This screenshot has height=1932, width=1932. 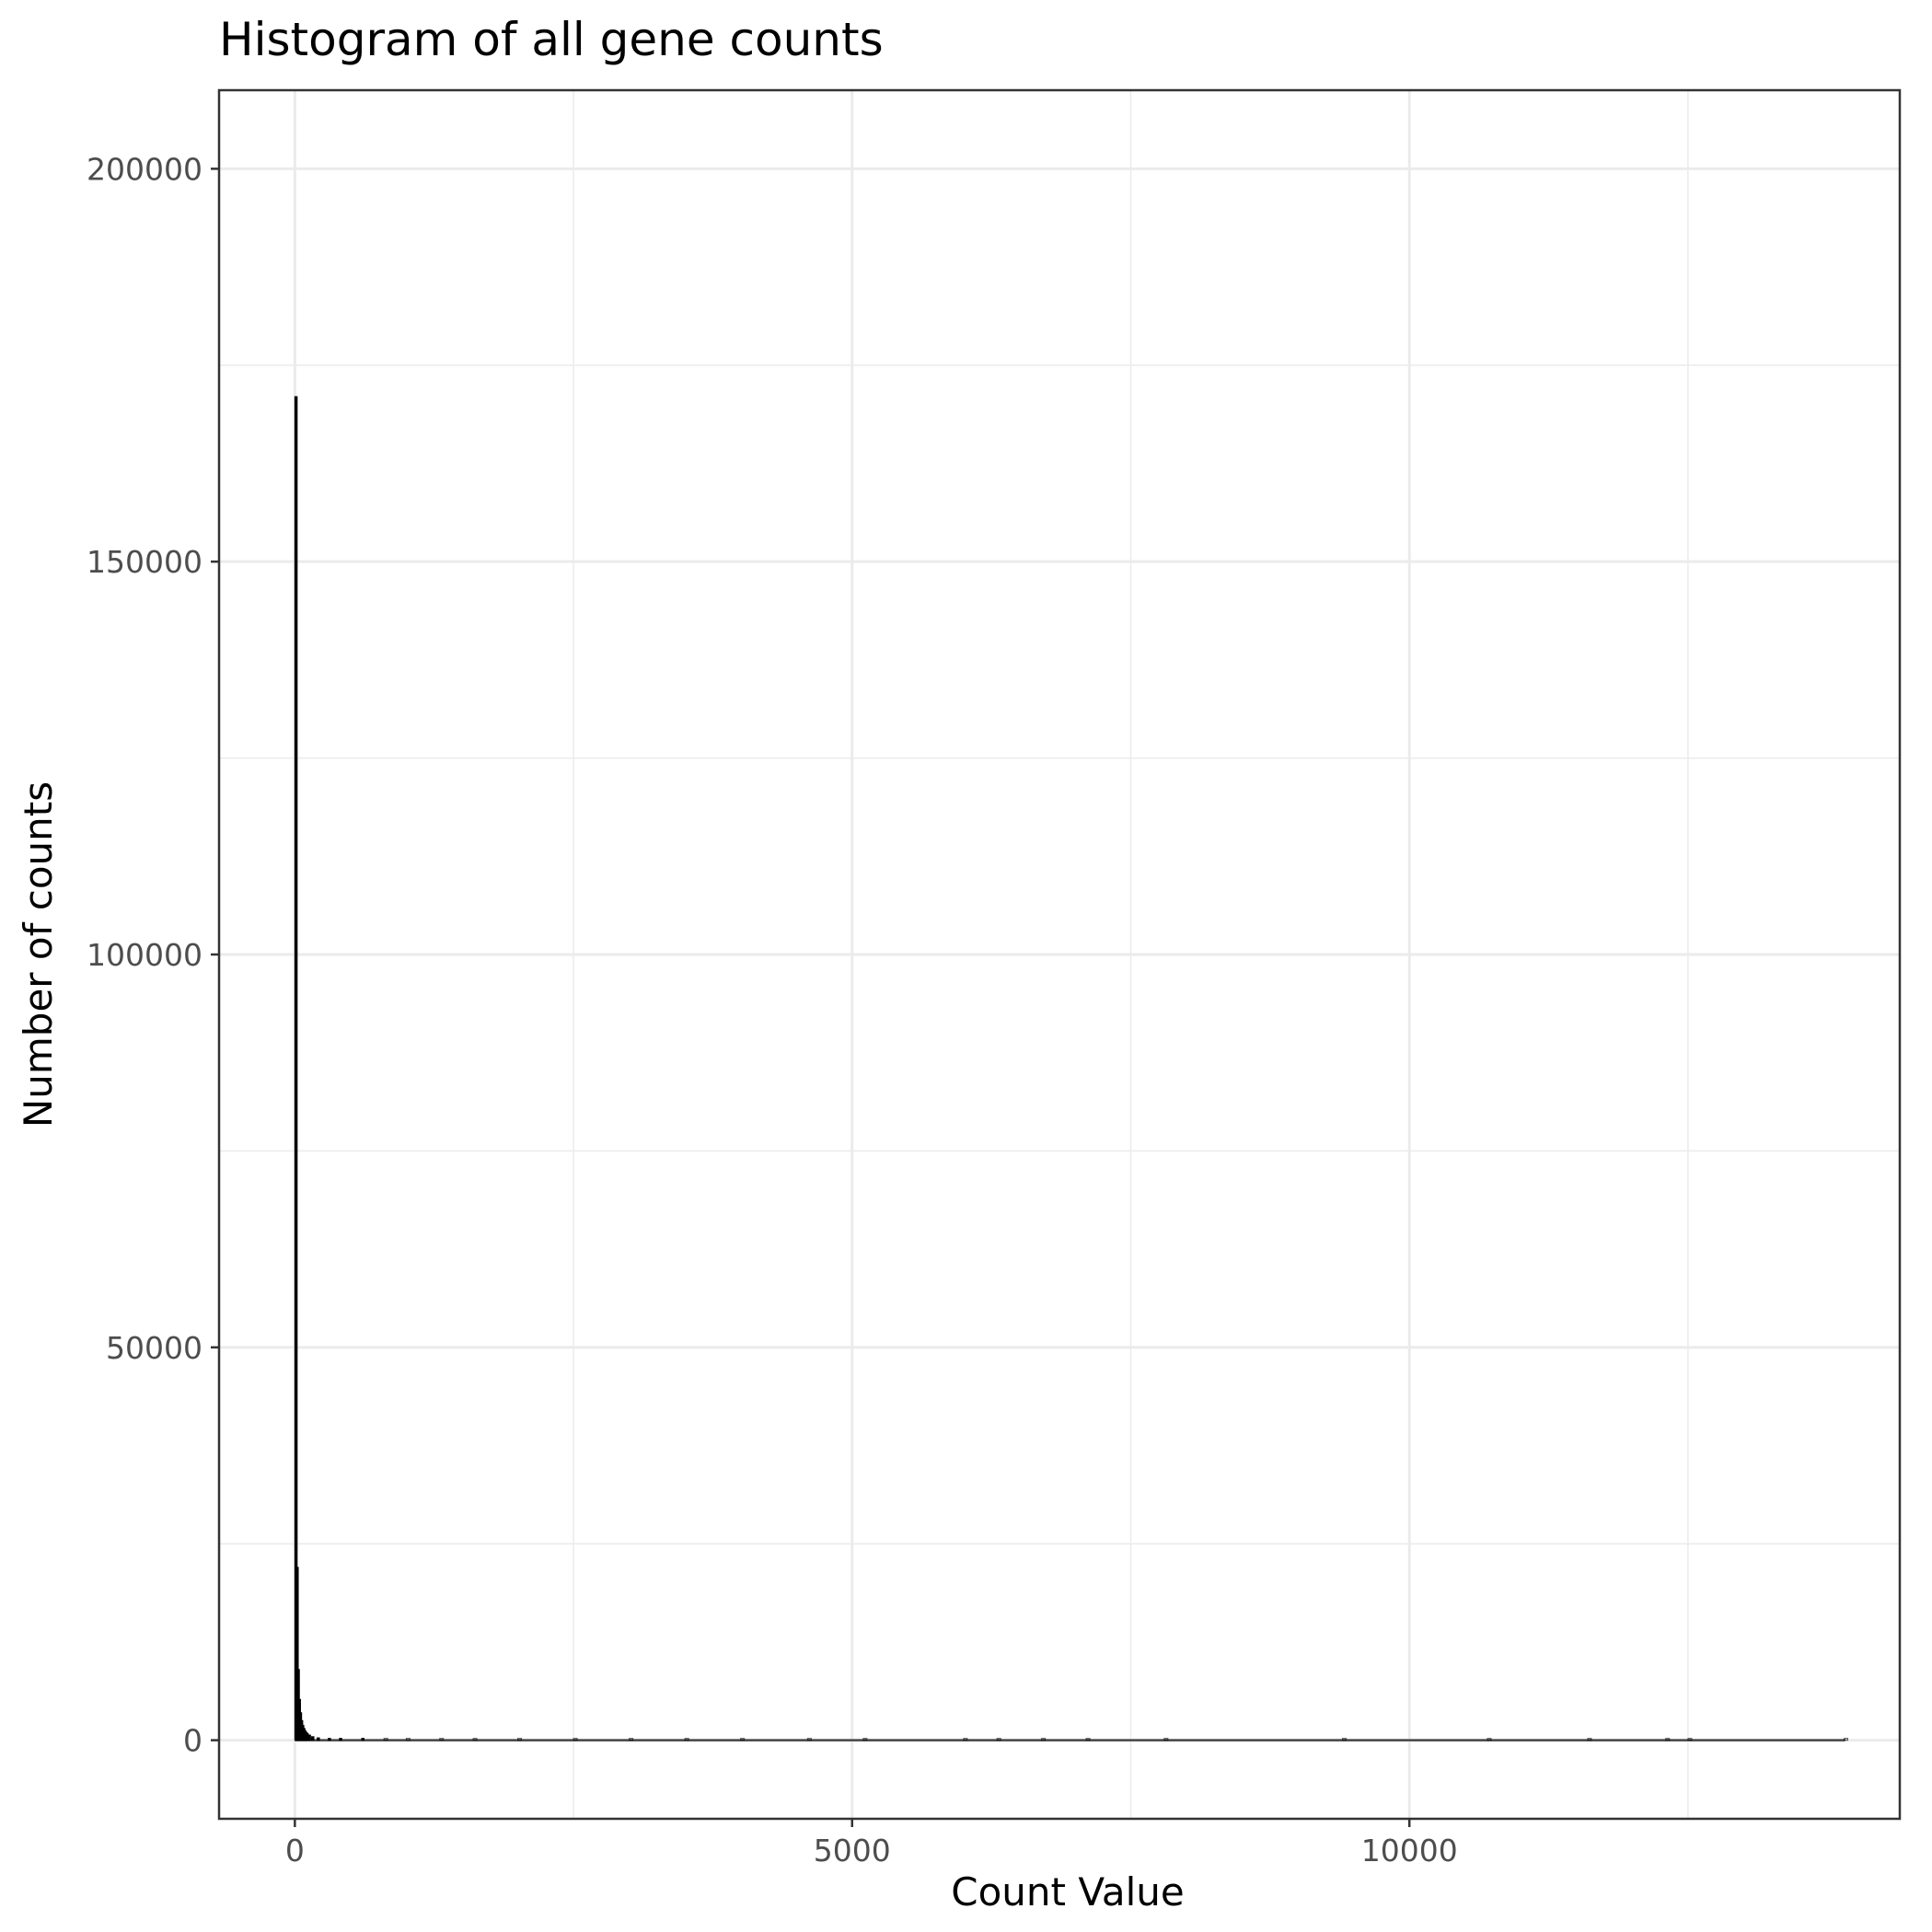 What do you see at coordinates (38, 955) in the screenshot?
I see `y-axis-title: Number of counts` at bounding box center [38, 955].